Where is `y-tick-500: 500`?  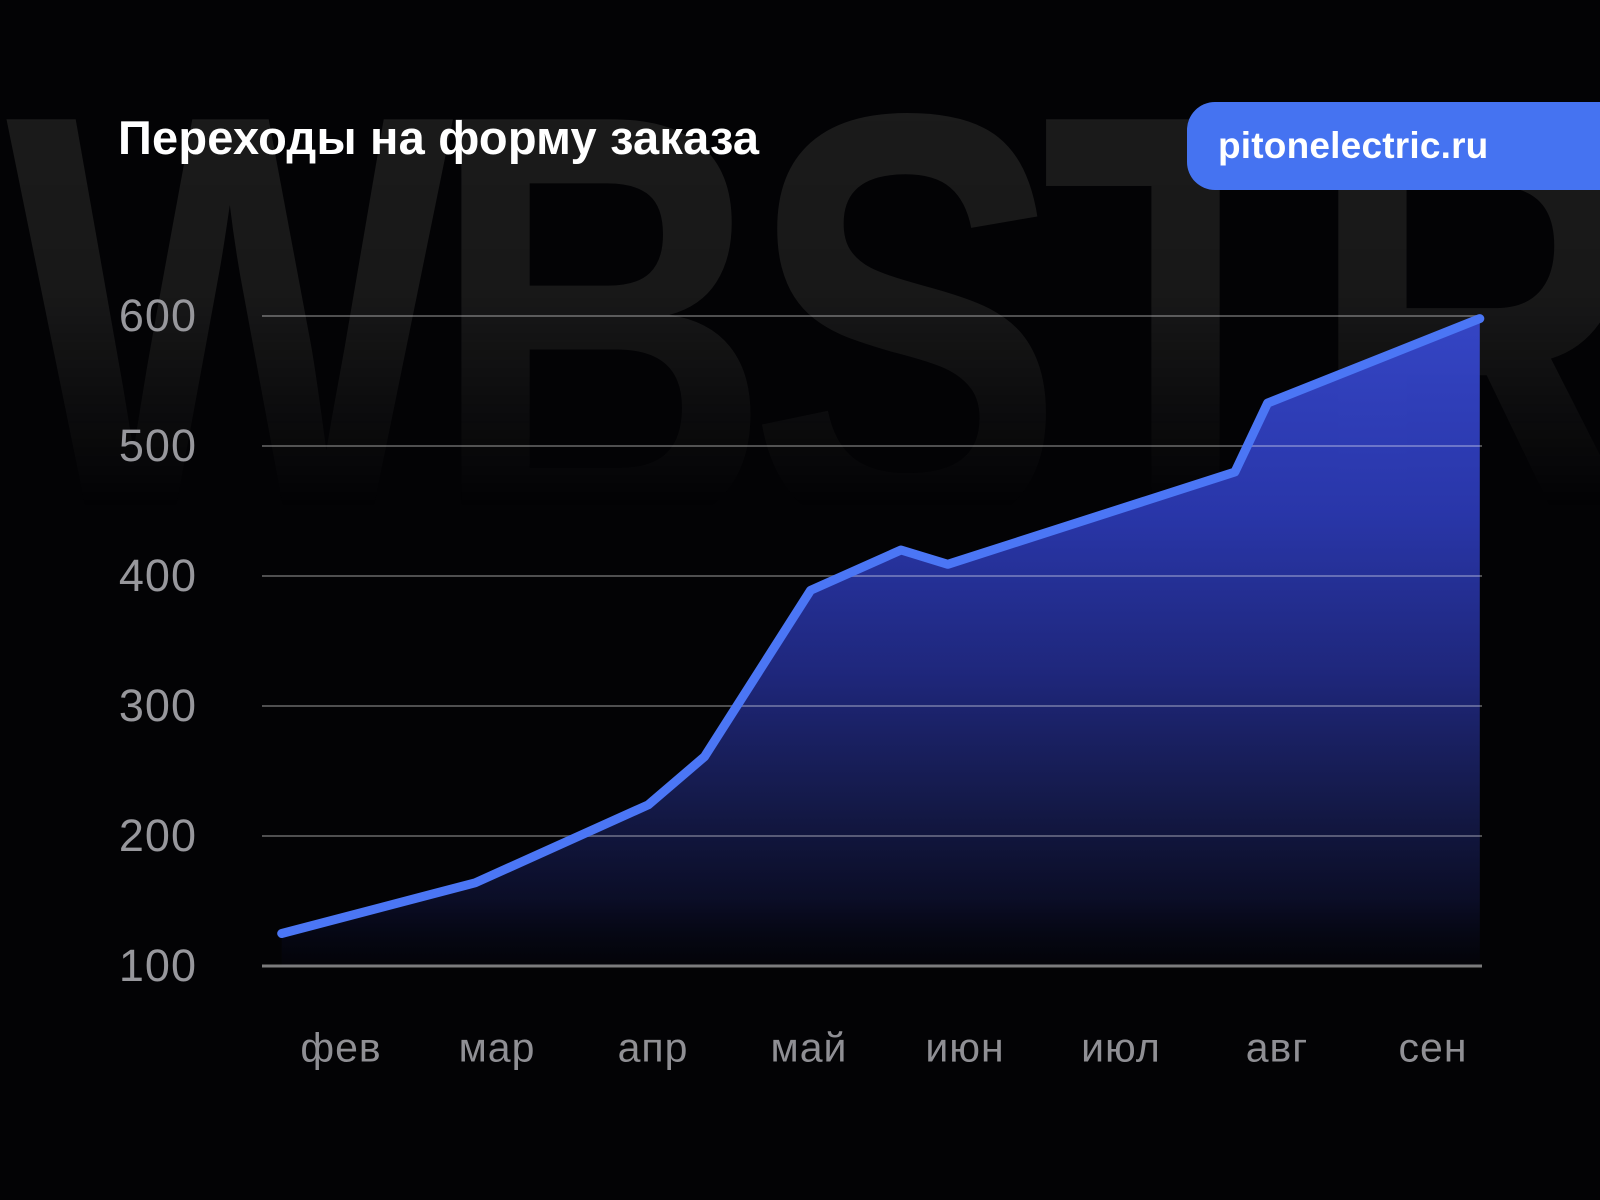 y-tick-500: 500 is located at coordinates (157, 445).